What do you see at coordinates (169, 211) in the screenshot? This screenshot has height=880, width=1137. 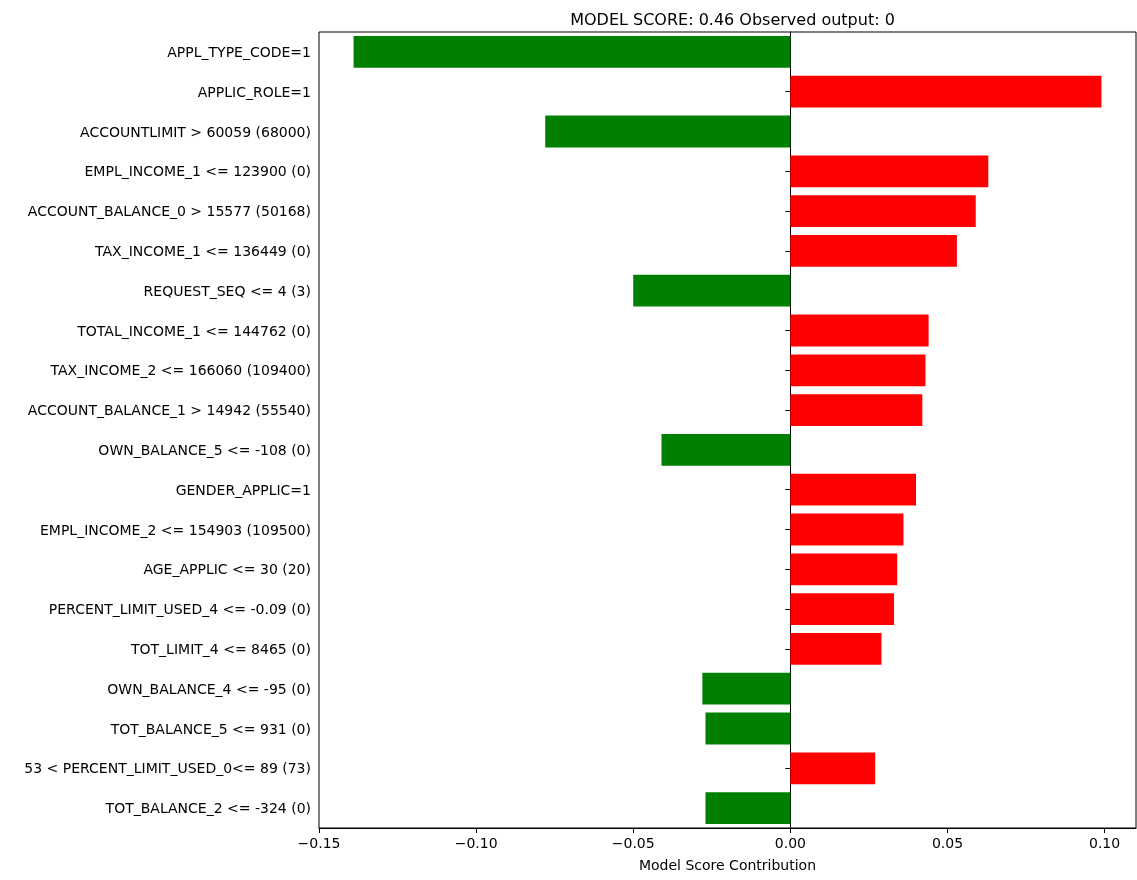 I see `y-tick-label: ACCOUNT_BALANCE_0 > 15577 (50168)` at bounding box center [169, 211].